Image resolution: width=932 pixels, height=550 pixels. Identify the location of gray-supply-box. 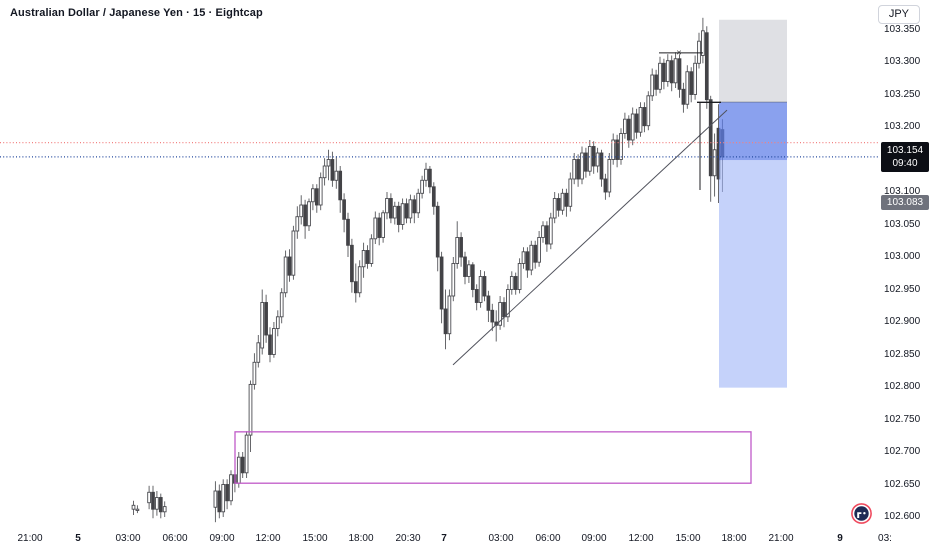
(753, 61).